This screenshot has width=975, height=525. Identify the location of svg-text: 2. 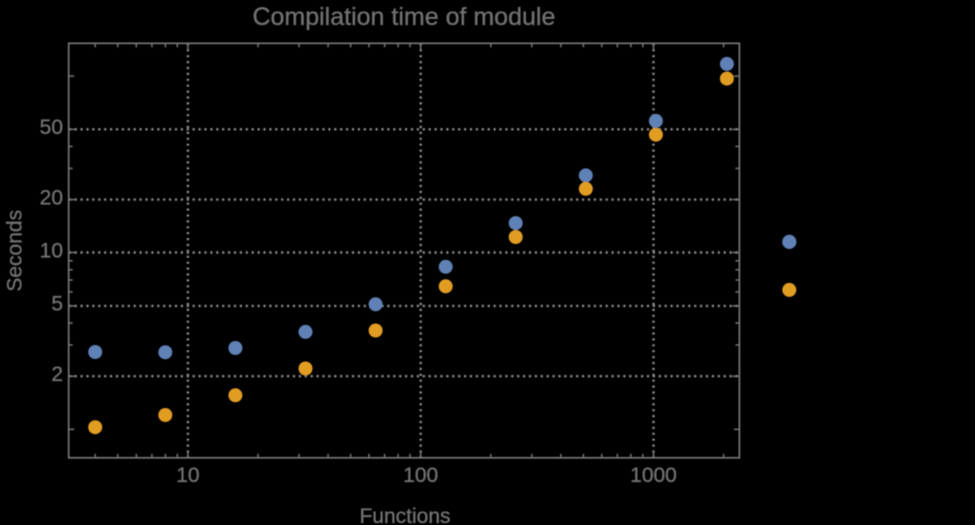
(57, 374).